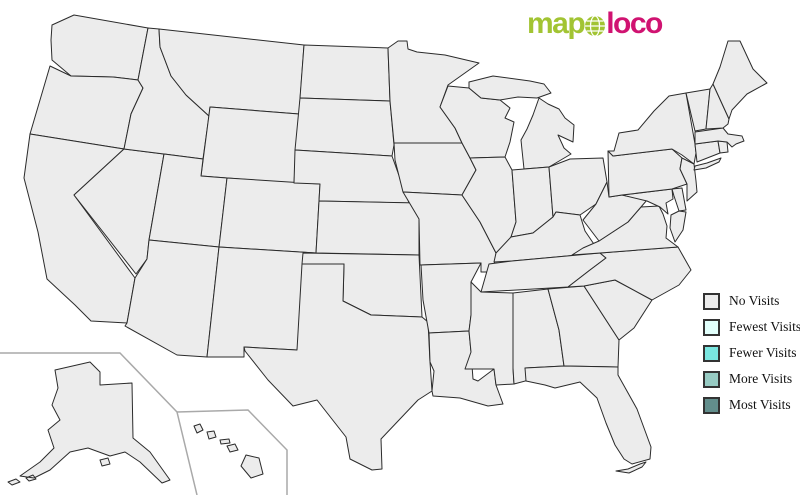  I want to click on state-new-york, so click(664, 131).